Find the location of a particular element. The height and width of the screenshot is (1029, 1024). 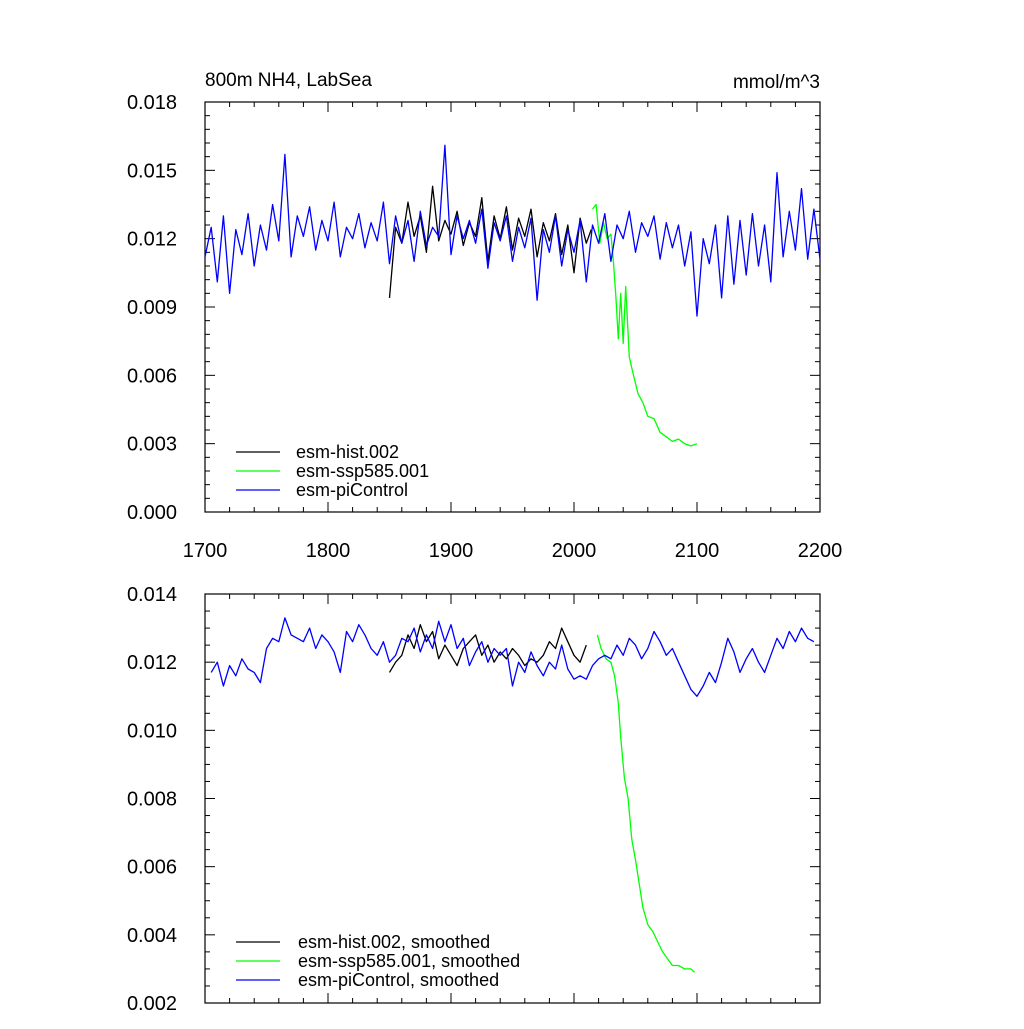

y-tick-label: 0.002 is located at coordinates (152, 1004).